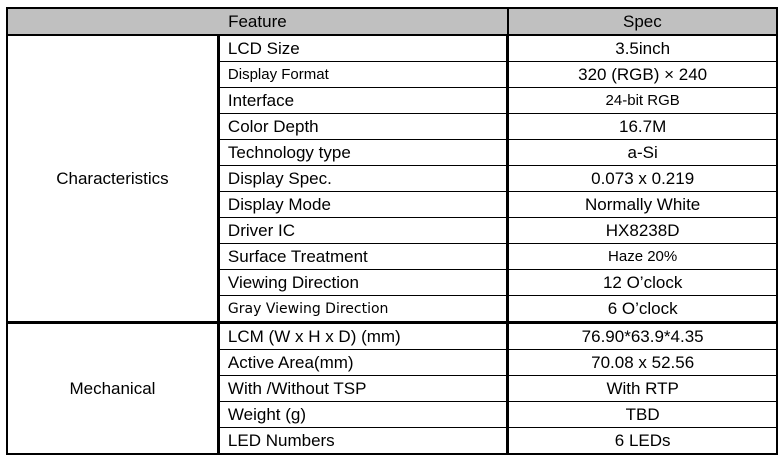 Image resolution: width=784 pixels, height=459 pixels. I want to click on table-row: Gray Viewing Direction 6 O’clock, so click(393, 309).